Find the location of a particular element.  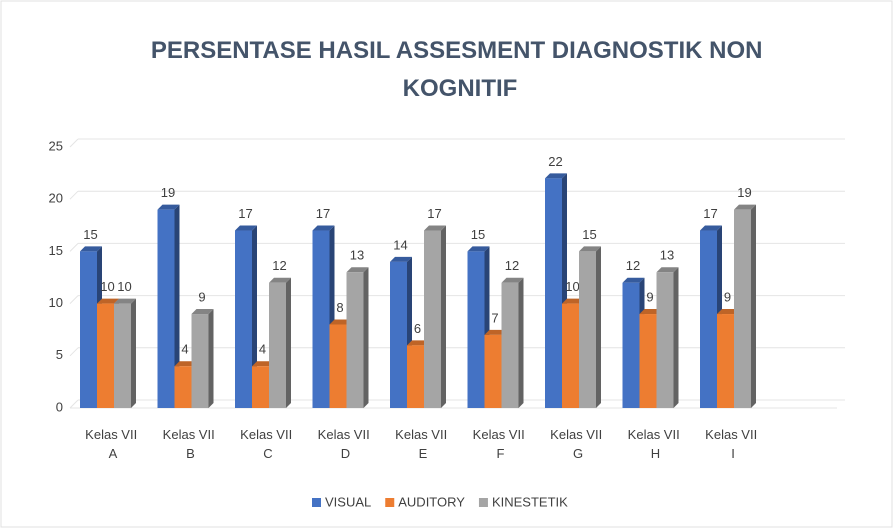

x-tick-label: Kelas VII I is located at coordinates (733, 444).